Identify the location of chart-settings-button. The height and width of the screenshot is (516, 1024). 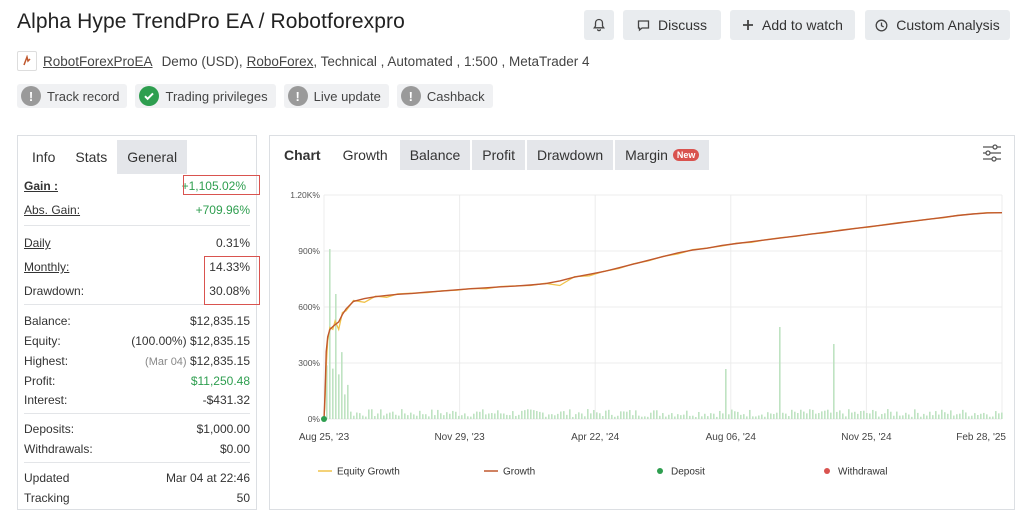
(992, 155).